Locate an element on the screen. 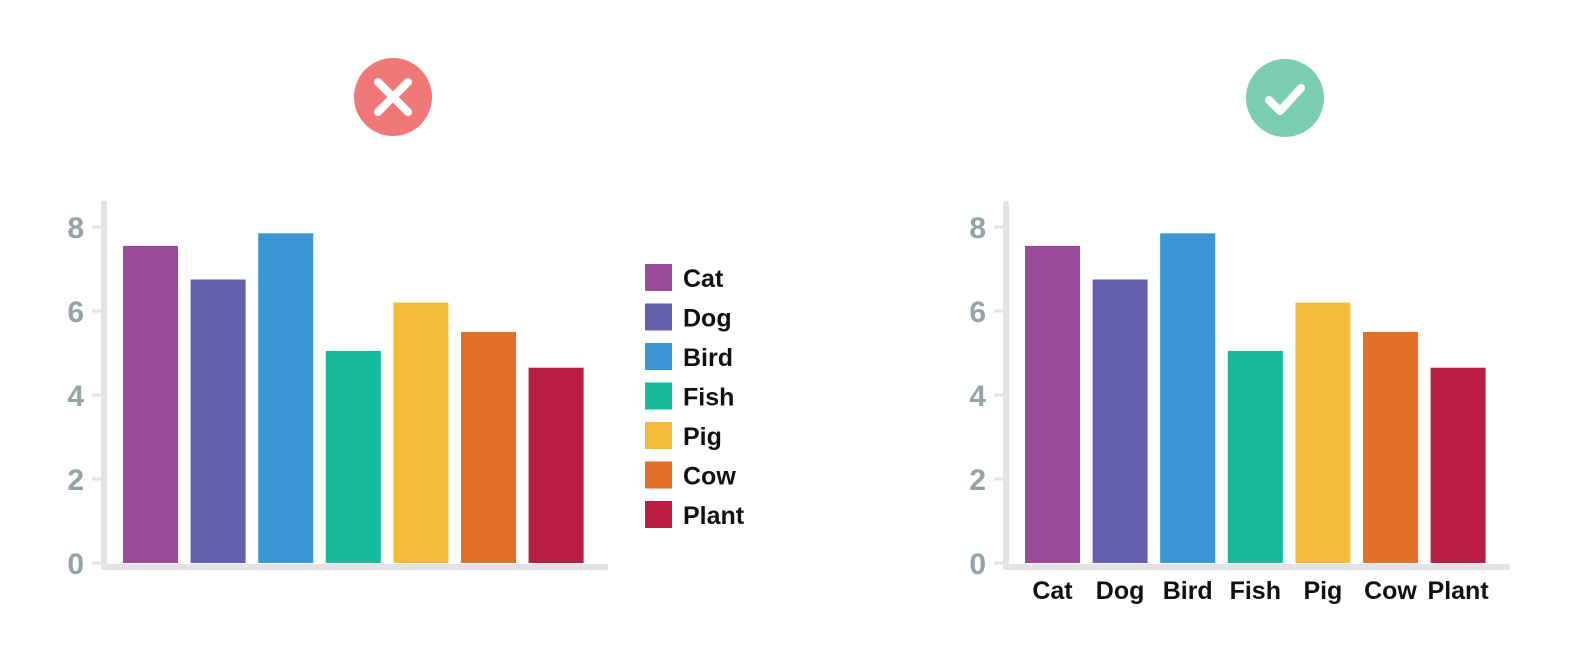  x-tick-label: Pig is located at coordinates (1322, 591).